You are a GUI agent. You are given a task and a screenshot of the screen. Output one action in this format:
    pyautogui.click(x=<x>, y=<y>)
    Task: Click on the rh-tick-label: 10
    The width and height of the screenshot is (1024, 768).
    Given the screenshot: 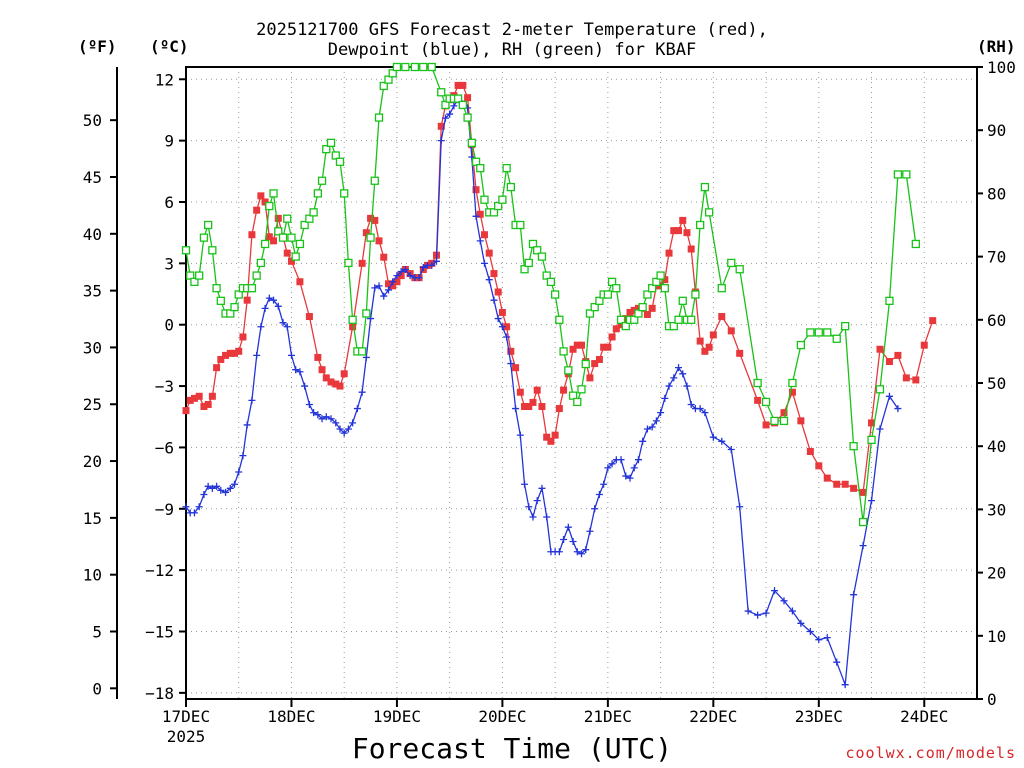 What is the action you would take?
    pyautogui.click(x=996, y=636)
    